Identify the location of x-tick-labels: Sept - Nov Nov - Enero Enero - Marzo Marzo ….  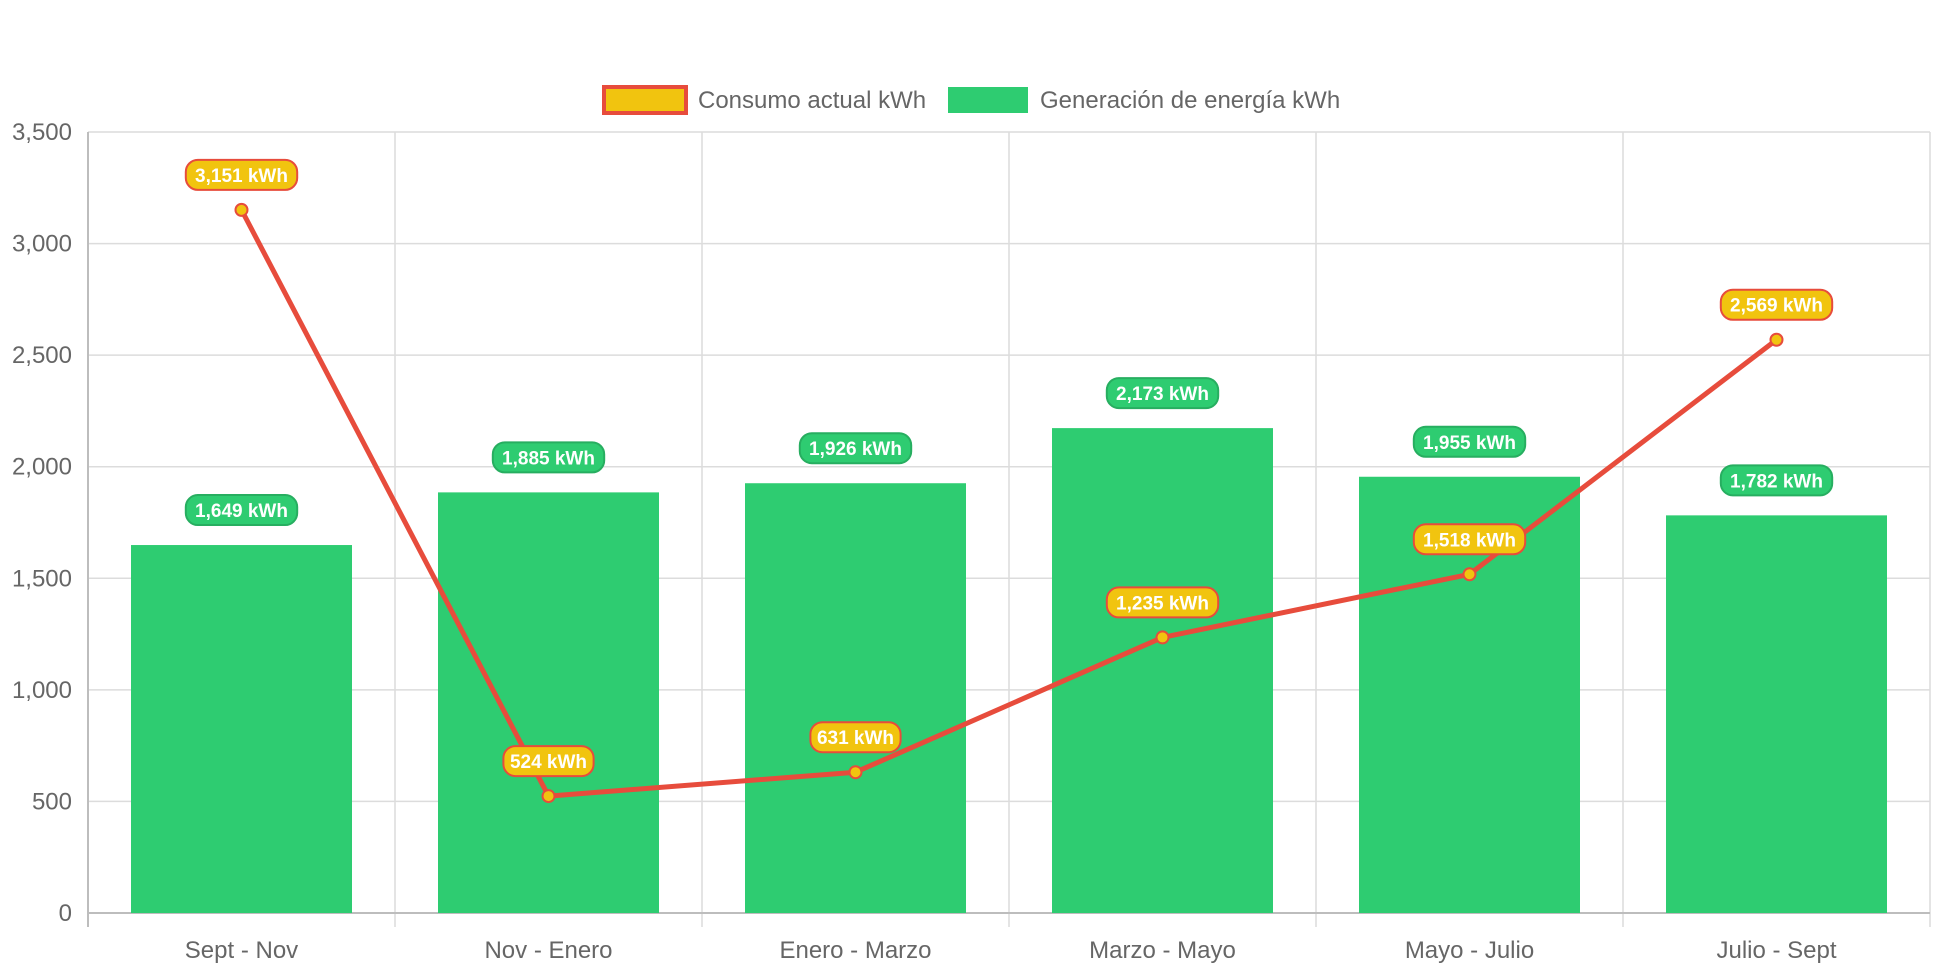
(1011, 950).